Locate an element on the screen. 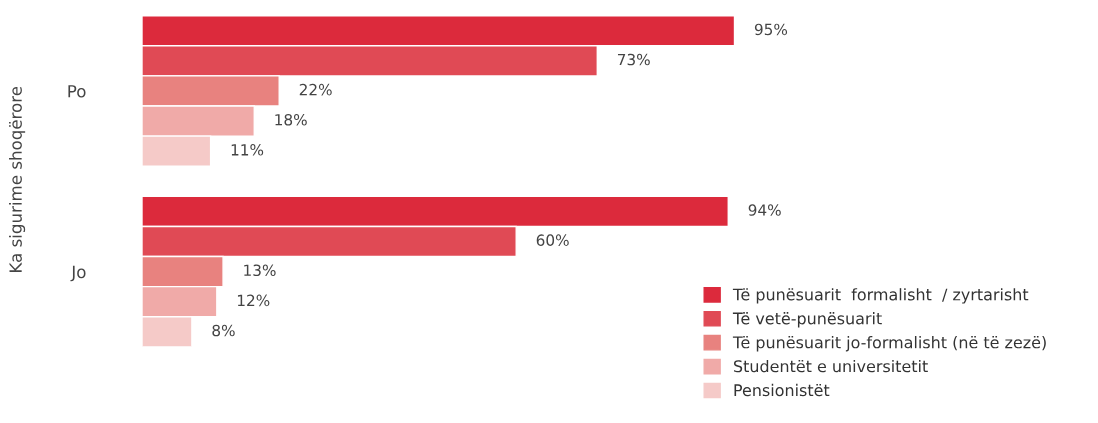 This screenshot has width=1098, height=423. data-label: 60% is located at coordinates (552, 240).